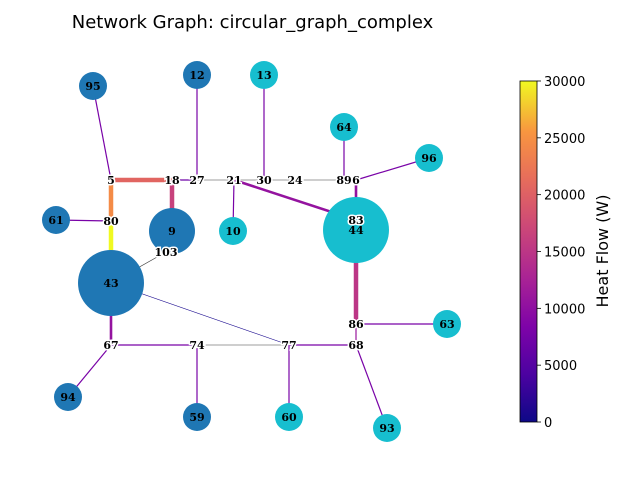  I want to click on node-61: 61, so click(56, 220).